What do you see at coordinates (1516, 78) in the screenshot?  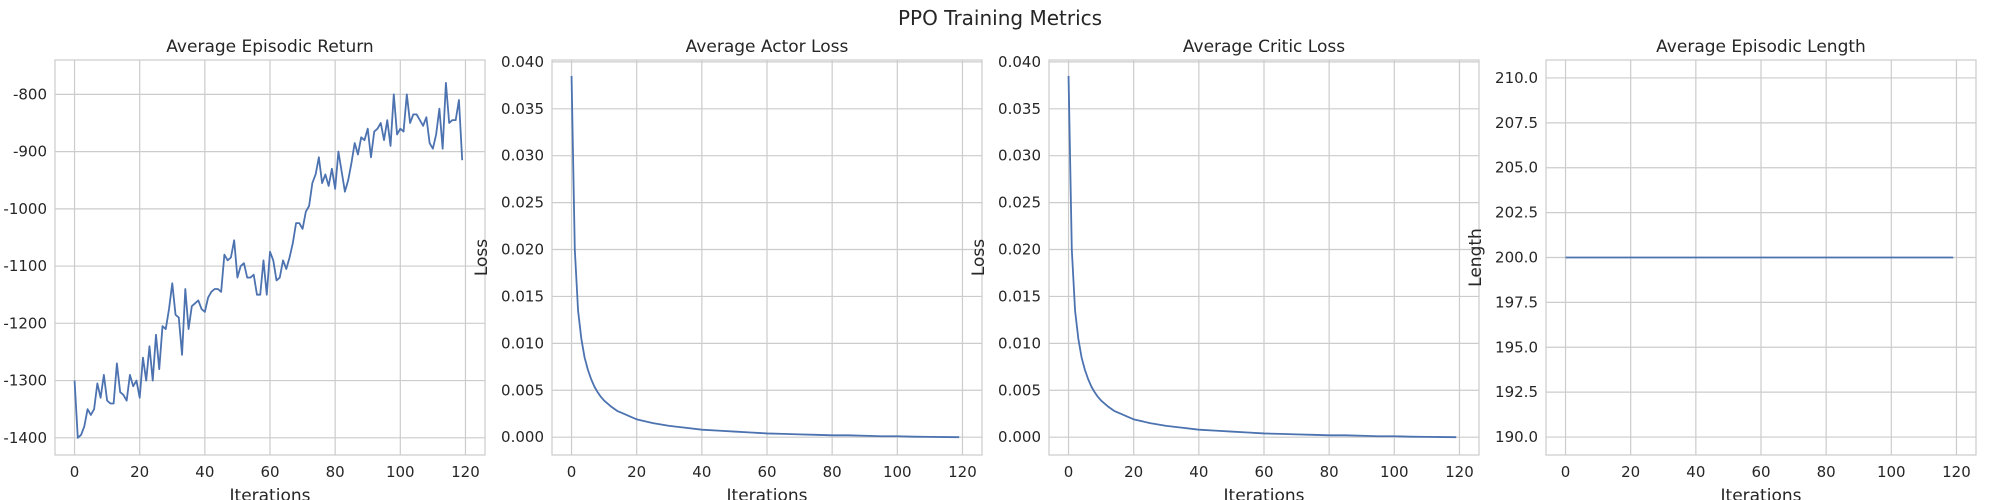 I see `y-tick-label: 210.0` at bounding box center [1516, 78].